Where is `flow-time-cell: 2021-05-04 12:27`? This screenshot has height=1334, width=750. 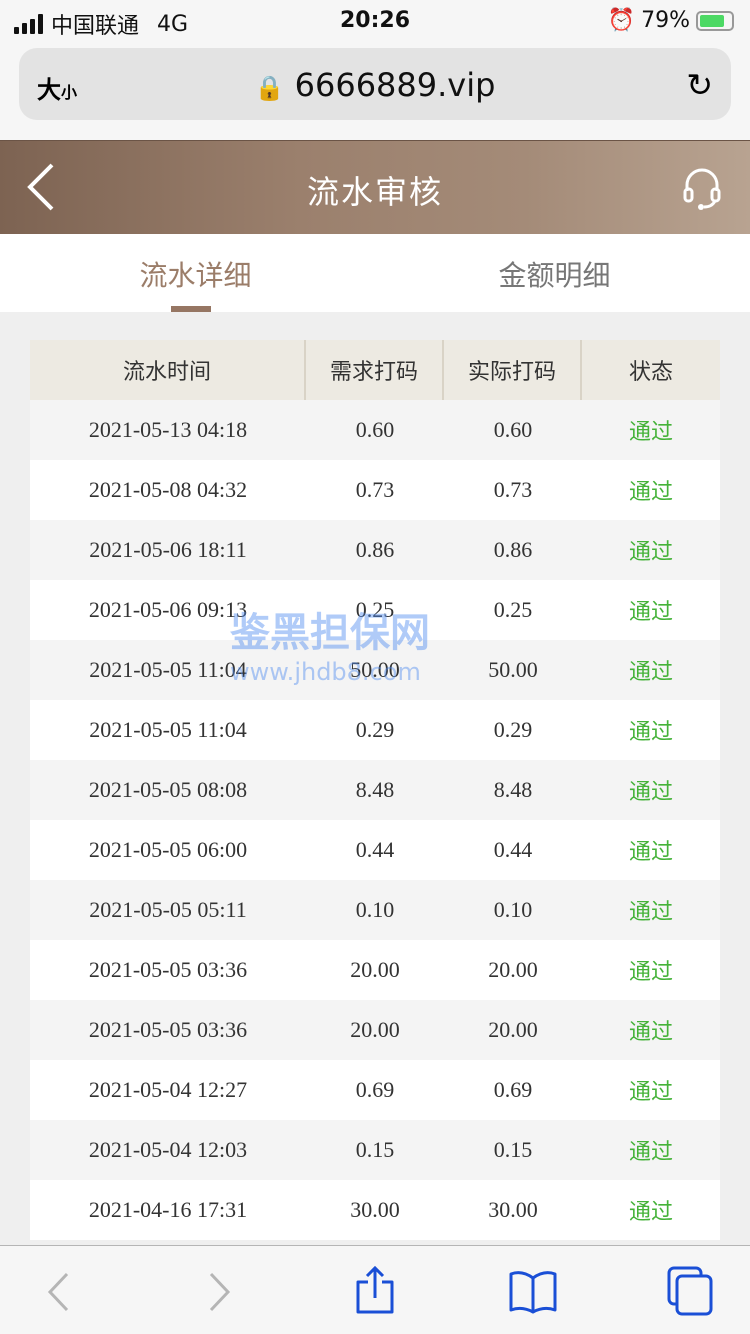 flow-time-cell: 2021-05-04 12:27 is located at coordinates (168, 1089).